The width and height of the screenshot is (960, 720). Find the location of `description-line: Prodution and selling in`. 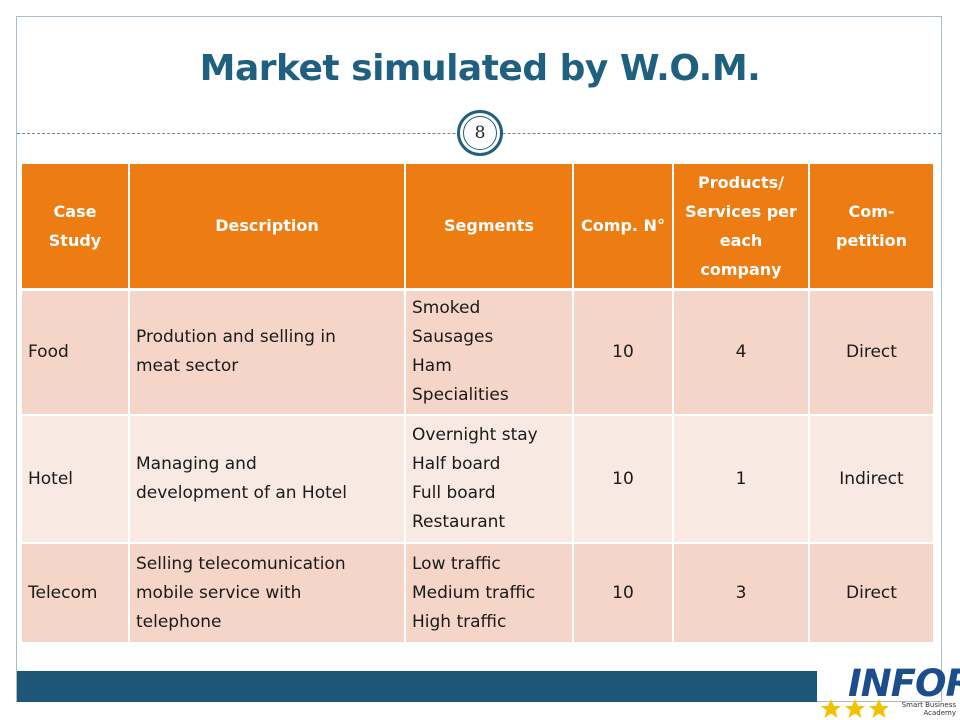

description-line: Prodution and selling in is located at coordinates (236, 337).